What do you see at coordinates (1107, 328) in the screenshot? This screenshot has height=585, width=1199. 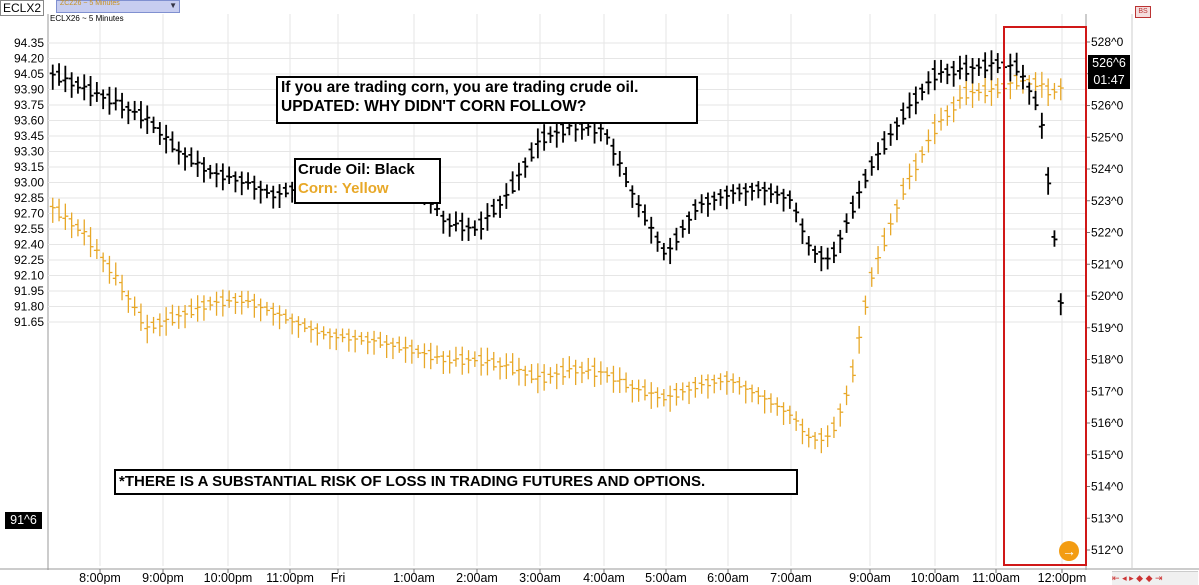 I see `right-tick-label: 519^0` at bounding box center [1107, 328].